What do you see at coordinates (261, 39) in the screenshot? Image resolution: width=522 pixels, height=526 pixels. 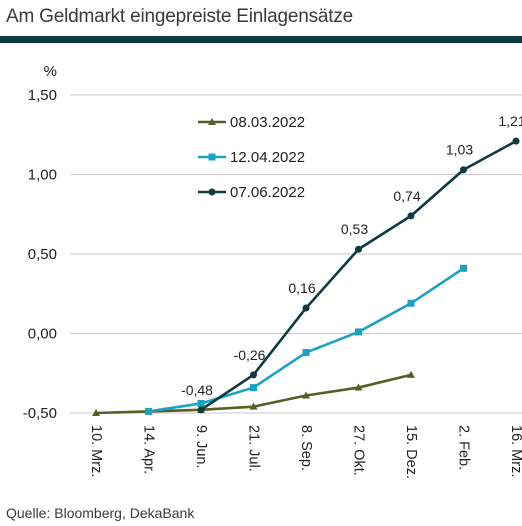 I see `title-rule` at bounding box center [261, 39].